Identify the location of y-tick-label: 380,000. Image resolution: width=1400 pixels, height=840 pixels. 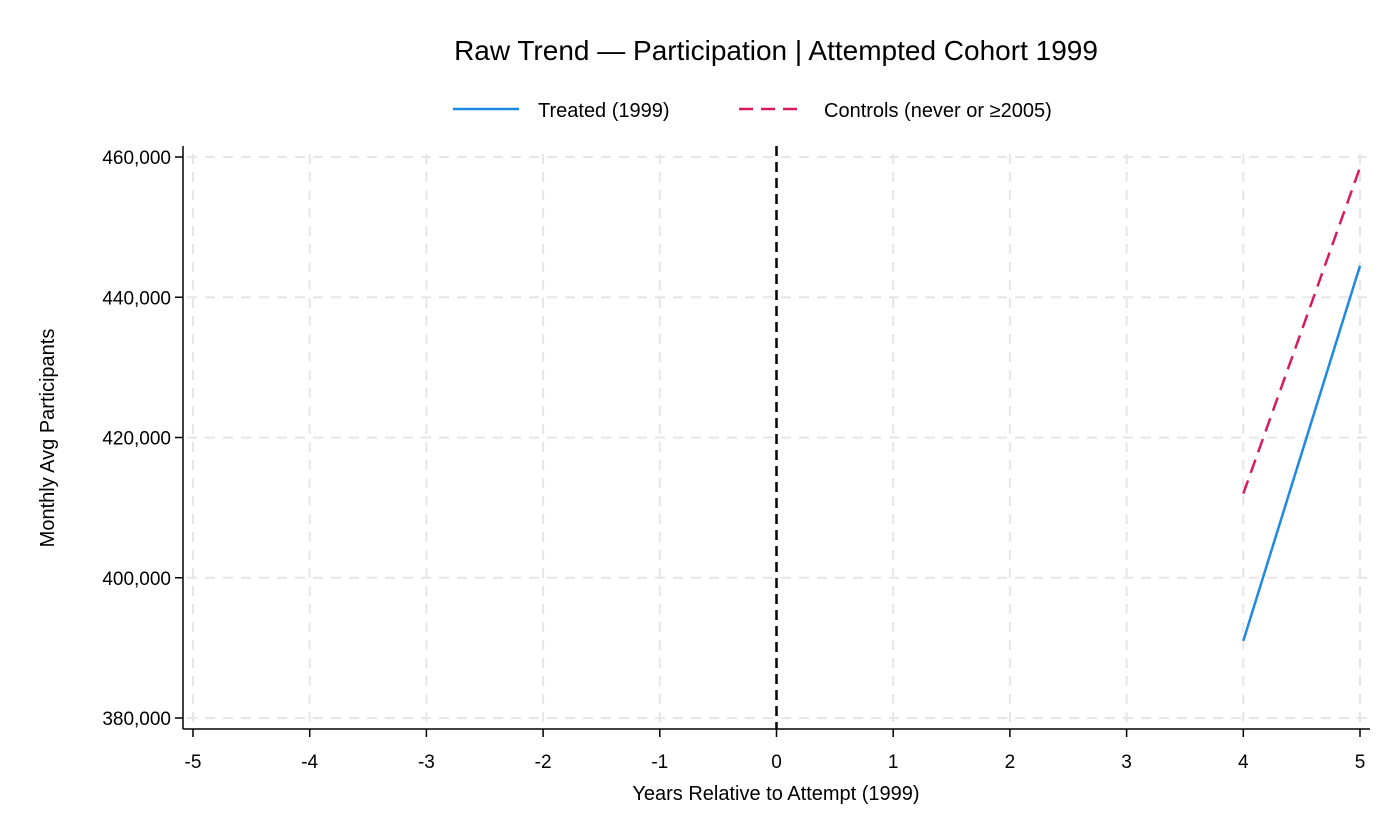
(136, 719).